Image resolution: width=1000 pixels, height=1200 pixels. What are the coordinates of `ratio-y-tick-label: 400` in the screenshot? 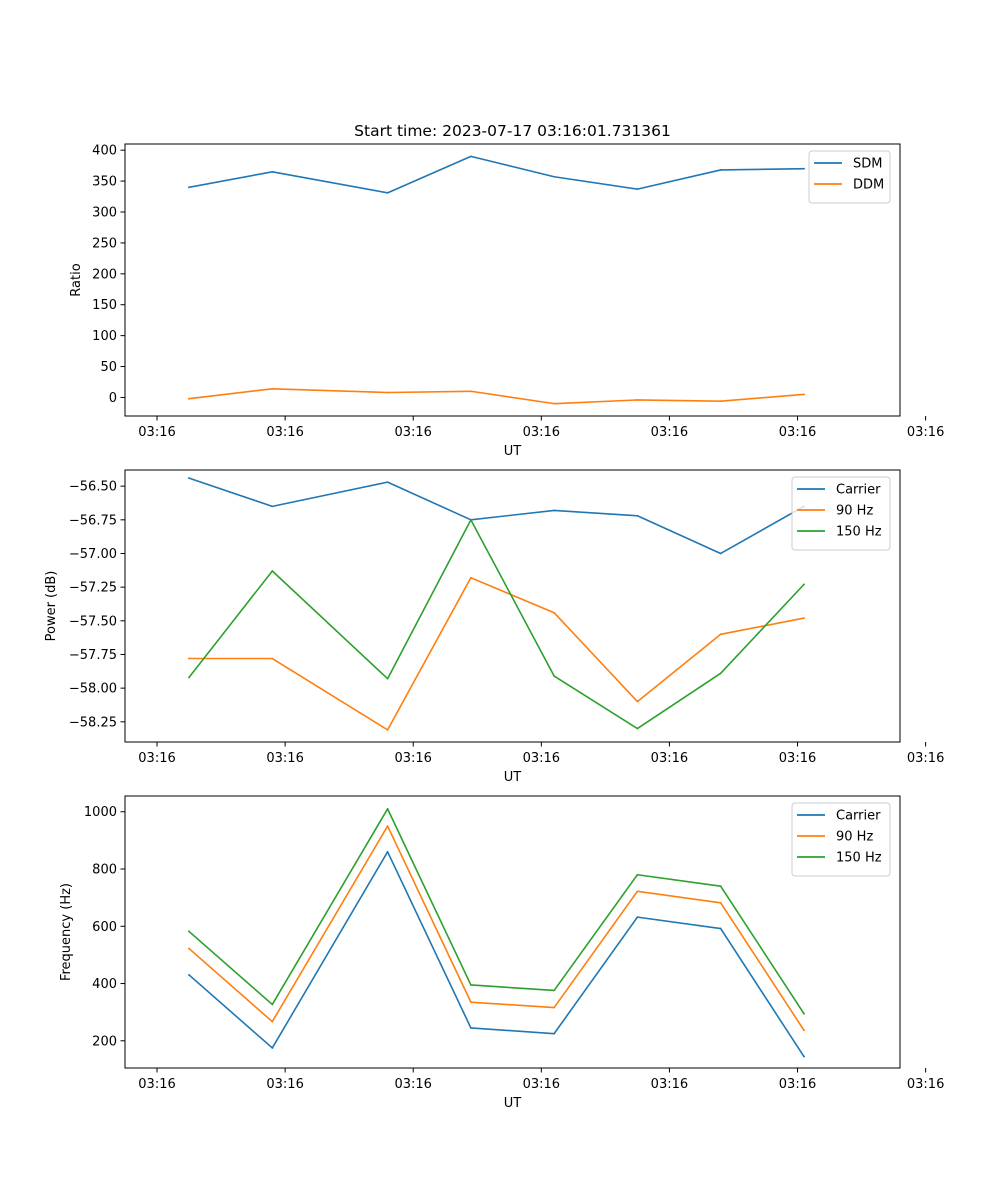 It's located at (104, 151).